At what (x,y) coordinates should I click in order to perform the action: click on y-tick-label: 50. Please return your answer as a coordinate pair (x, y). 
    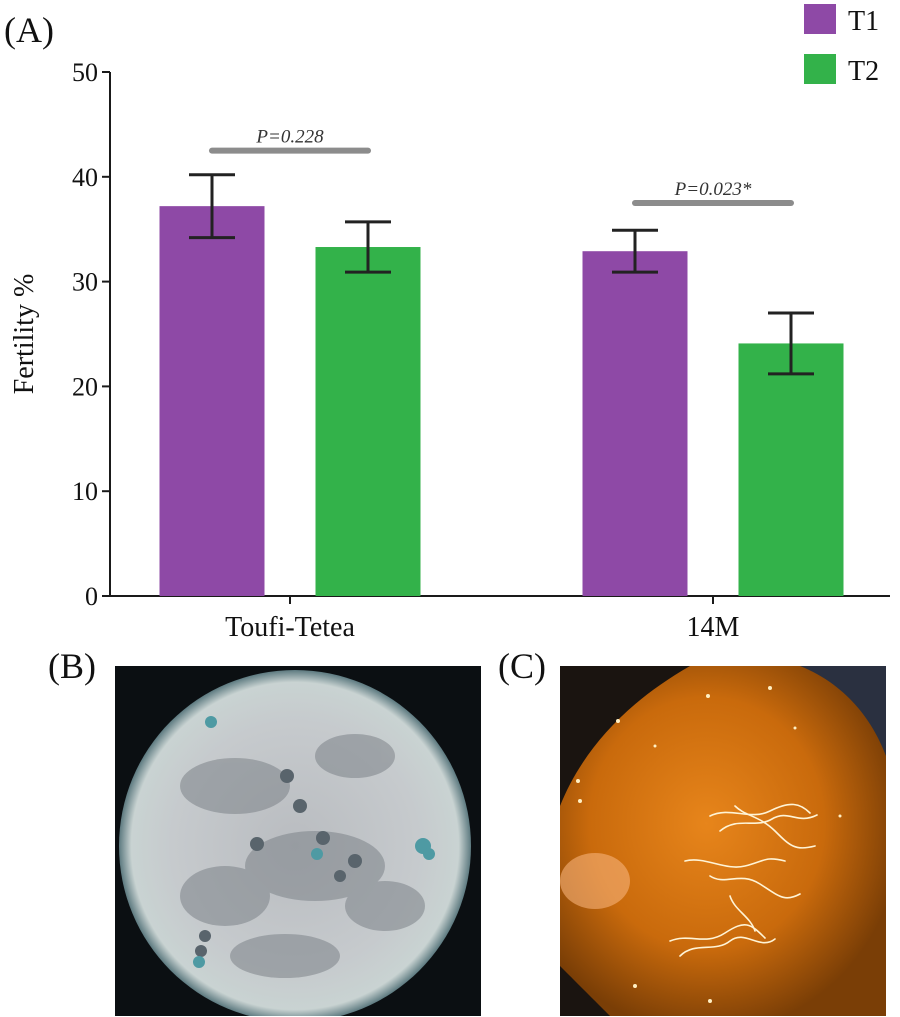
    Looking at the image, I should click on (85, 72).